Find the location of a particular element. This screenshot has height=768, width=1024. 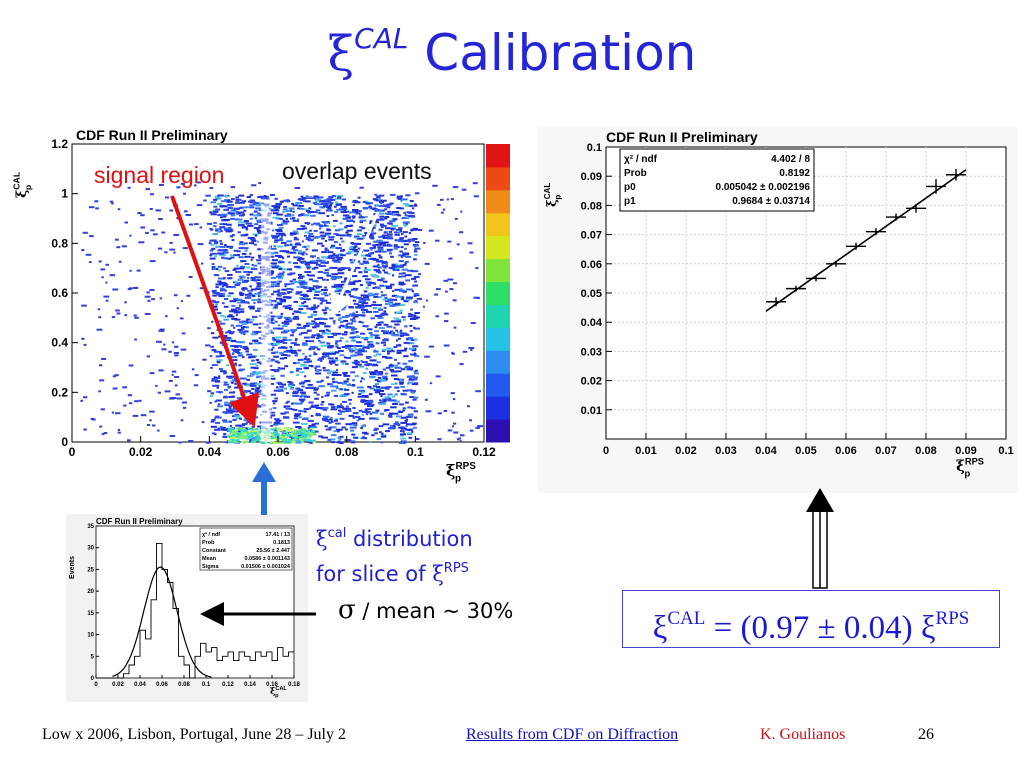

signal-region-label: signal region is located at coordinates (159, 175).